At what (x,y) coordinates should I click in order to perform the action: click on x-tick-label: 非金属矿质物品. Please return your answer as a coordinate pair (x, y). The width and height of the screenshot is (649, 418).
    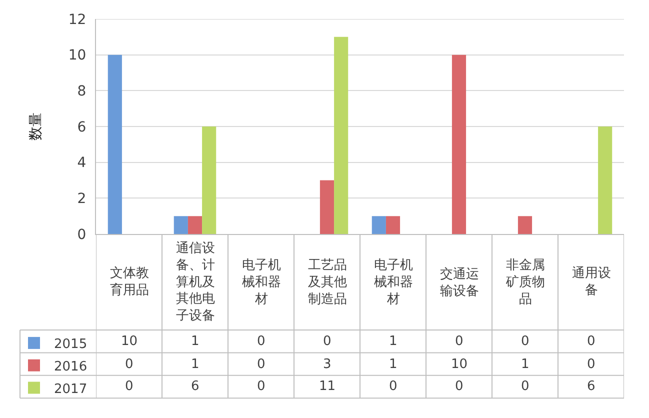
    Looking at the image, I should click on (525, 282).